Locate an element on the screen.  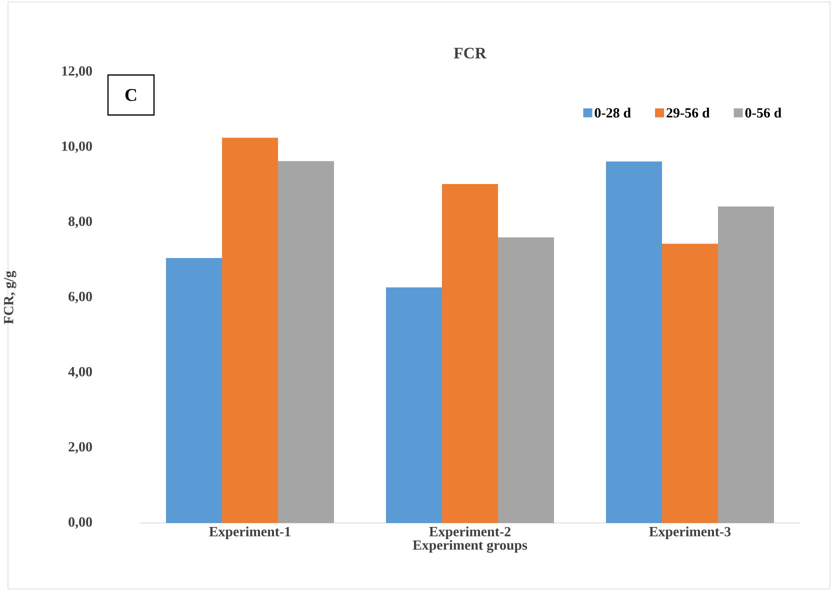
y-tick-label: 10,00 is located at coordinates (77, 147).